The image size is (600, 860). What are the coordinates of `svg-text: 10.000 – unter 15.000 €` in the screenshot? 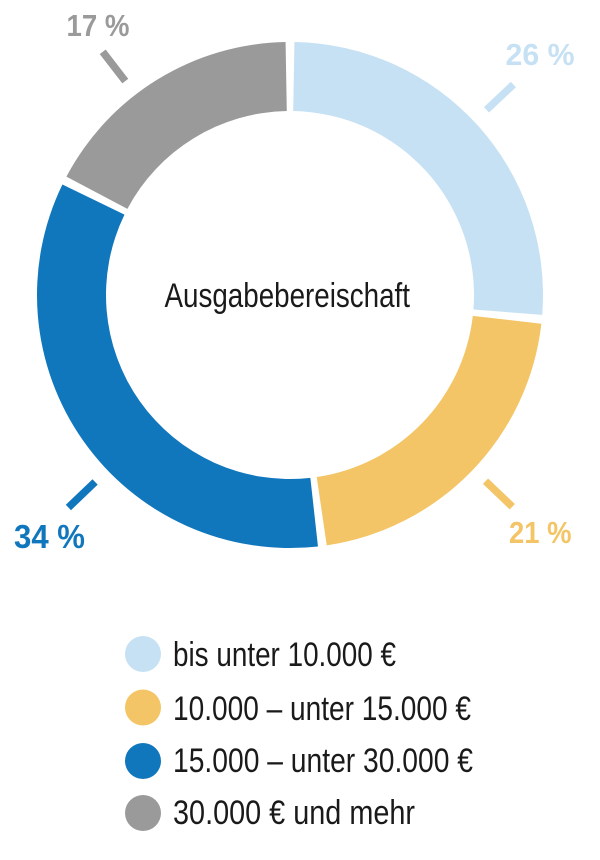 It's located at (322, 709).